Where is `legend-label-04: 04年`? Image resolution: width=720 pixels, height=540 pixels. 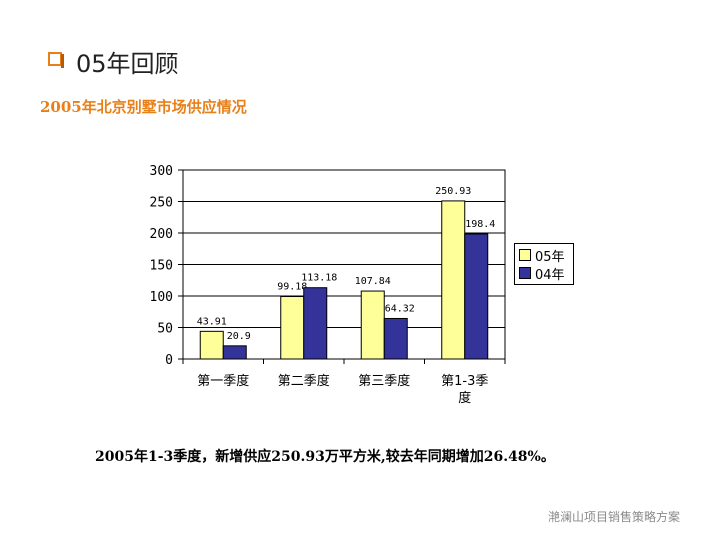
legend-label-04: 04年 is located at coordinates (550, 275).